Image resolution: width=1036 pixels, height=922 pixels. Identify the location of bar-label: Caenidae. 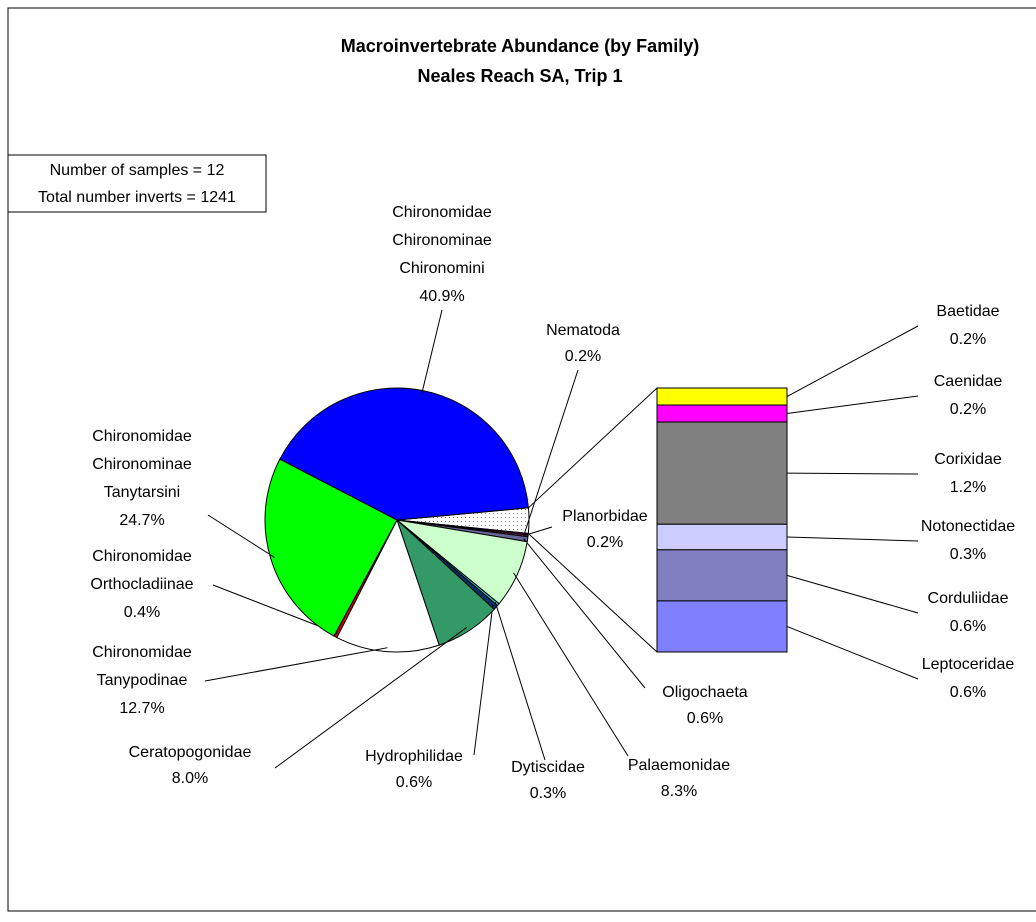
(968, 381).